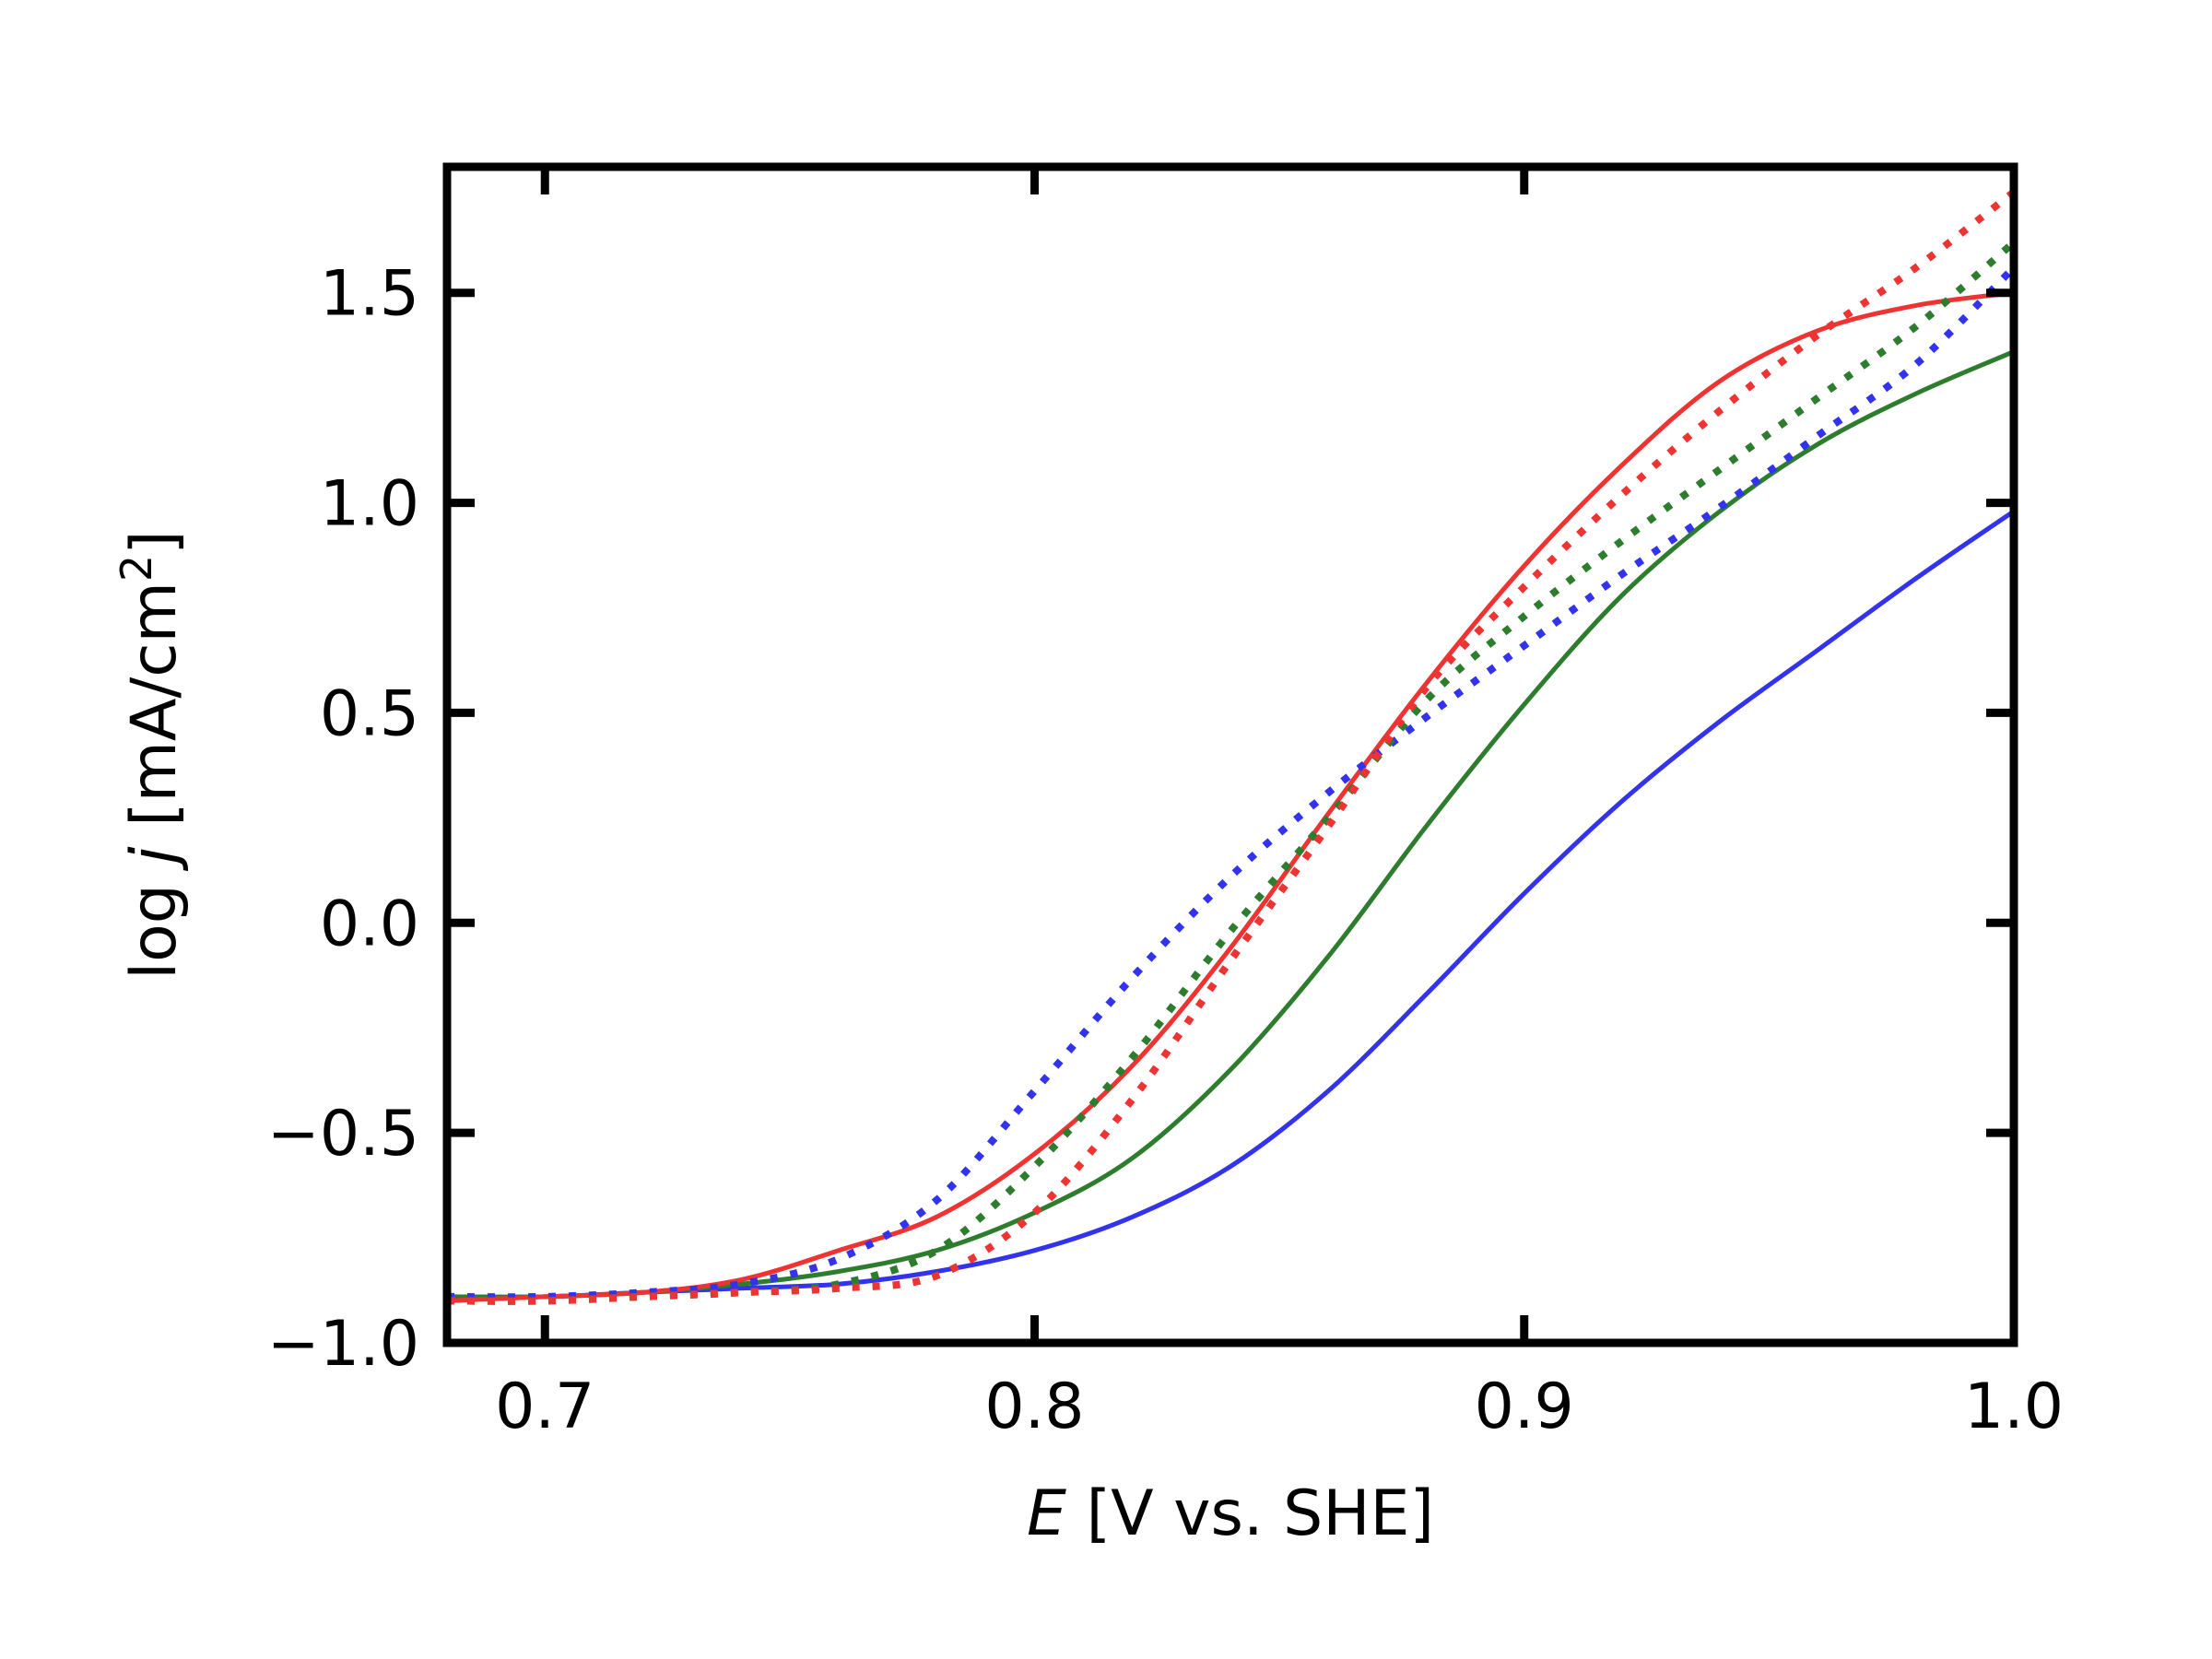 Image resolution: width=2212 pixels, height=1659 pixels. Describe the element at coordinates (369, 924) in the screenshot. I see `y-tick-label: 0.0` at that location.